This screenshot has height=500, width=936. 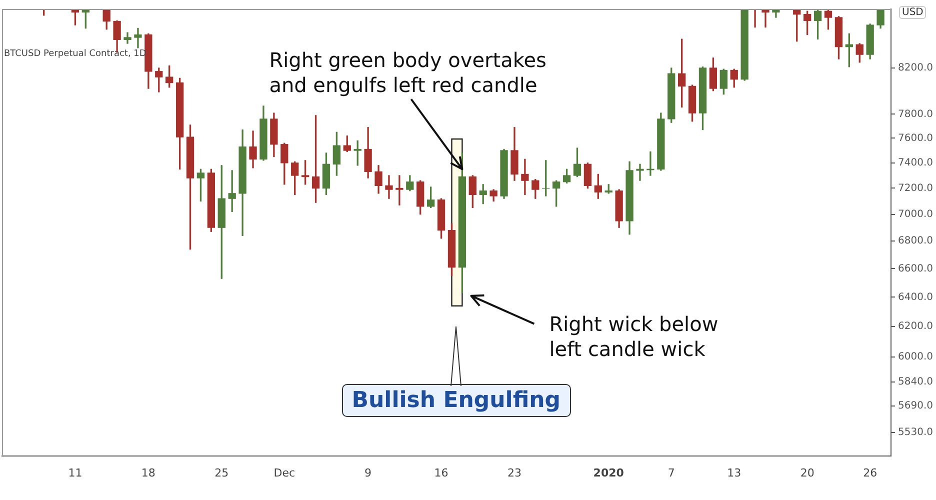 I want to click on y-tick-label: 6800.0, so click(x=915, y=241).